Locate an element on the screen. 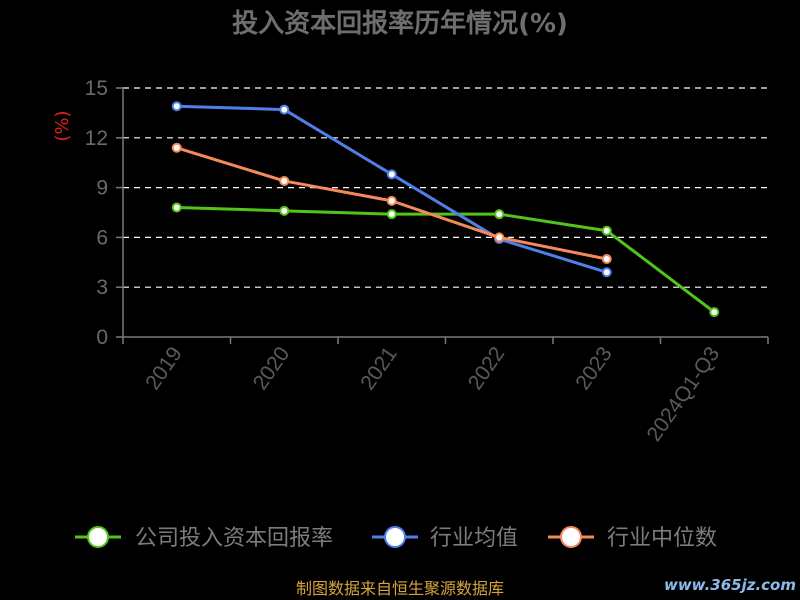  legend: 公司投入资本回报率 行业均值 行业中位数 is located at coordinates (396, 538).